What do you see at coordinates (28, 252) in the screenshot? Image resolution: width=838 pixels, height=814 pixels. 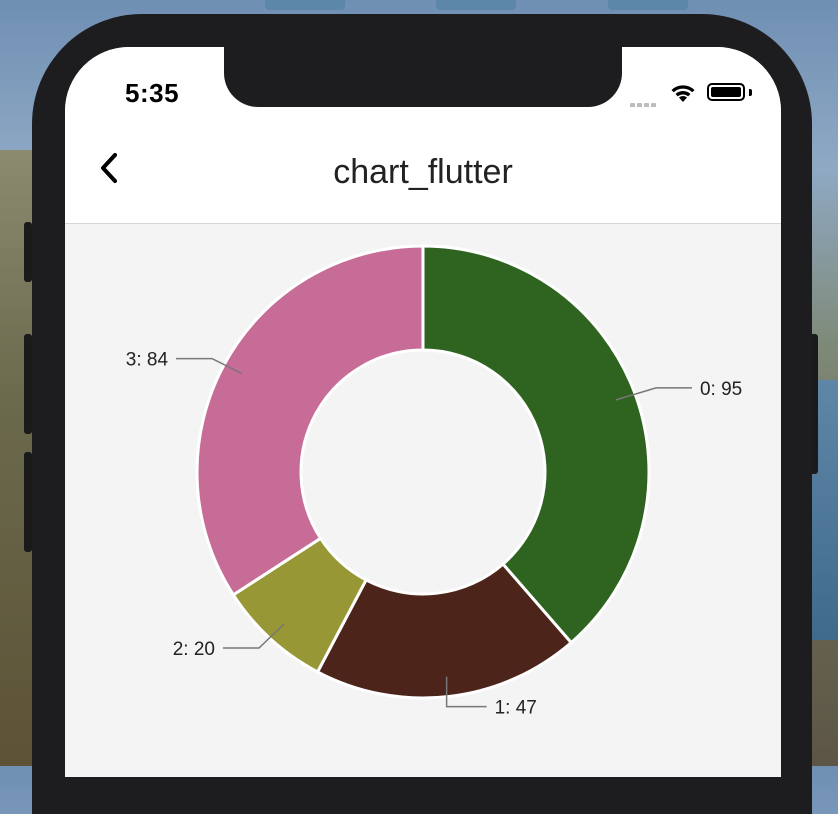 I see `phone-mute-switch` at bounding box center [28, 252].